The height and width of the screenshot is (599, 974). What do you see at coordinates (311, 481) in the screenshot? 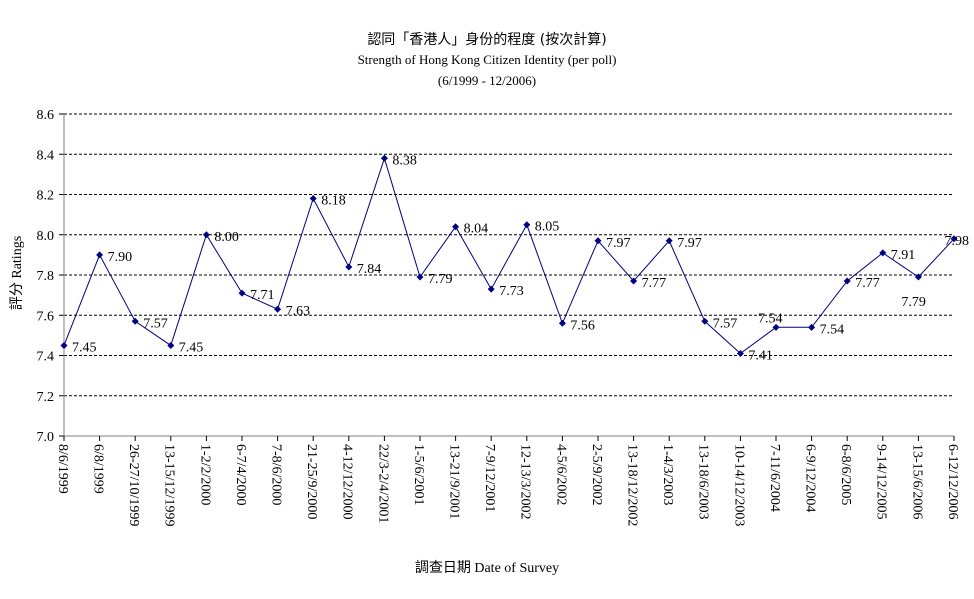
I see `x-tick-label: 21-25/9/2000` at bounding box center [311, 481].